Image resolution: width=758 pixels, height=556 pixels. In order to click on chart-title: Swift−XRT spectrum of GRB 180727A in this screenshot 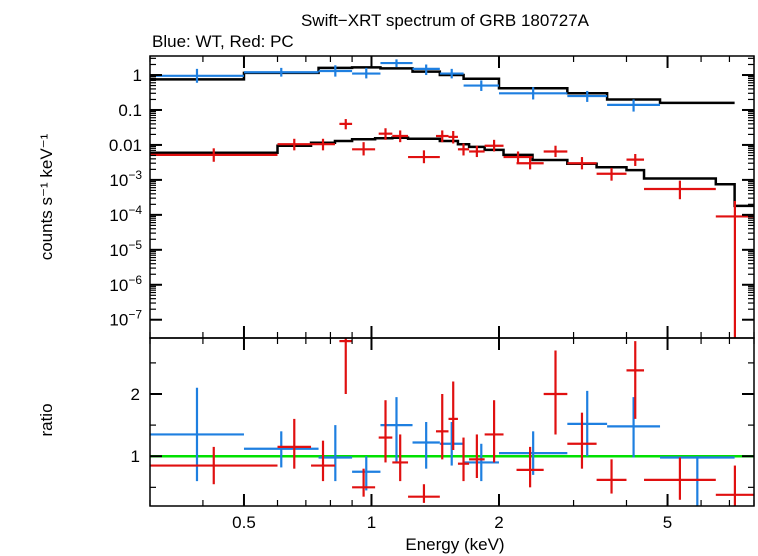, I will do `click(445, 20)`.